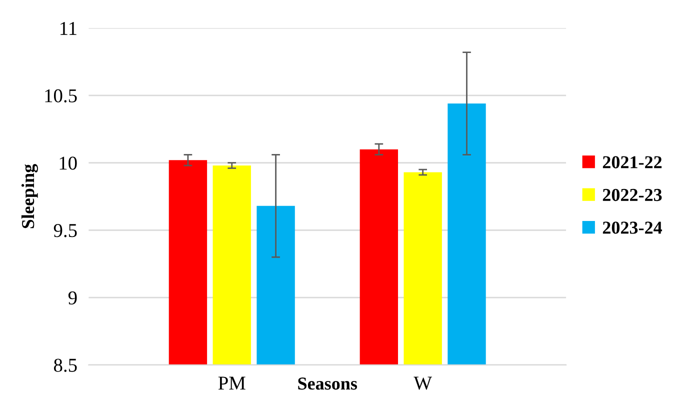 The width and height of the screenshot is (682, 401). What do you see at coordinates (68, 163) in the screenshot?
I see `y-tick-label: 10` at bounding box center [68, 163].